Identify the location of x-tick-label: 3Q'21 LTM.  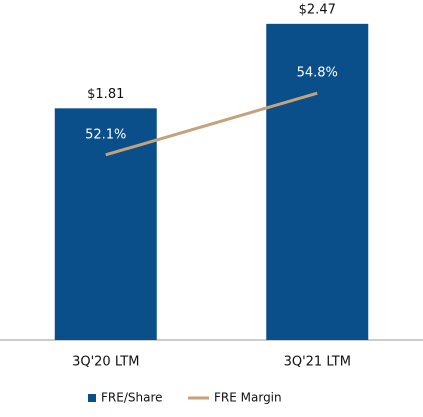
(317, 362).